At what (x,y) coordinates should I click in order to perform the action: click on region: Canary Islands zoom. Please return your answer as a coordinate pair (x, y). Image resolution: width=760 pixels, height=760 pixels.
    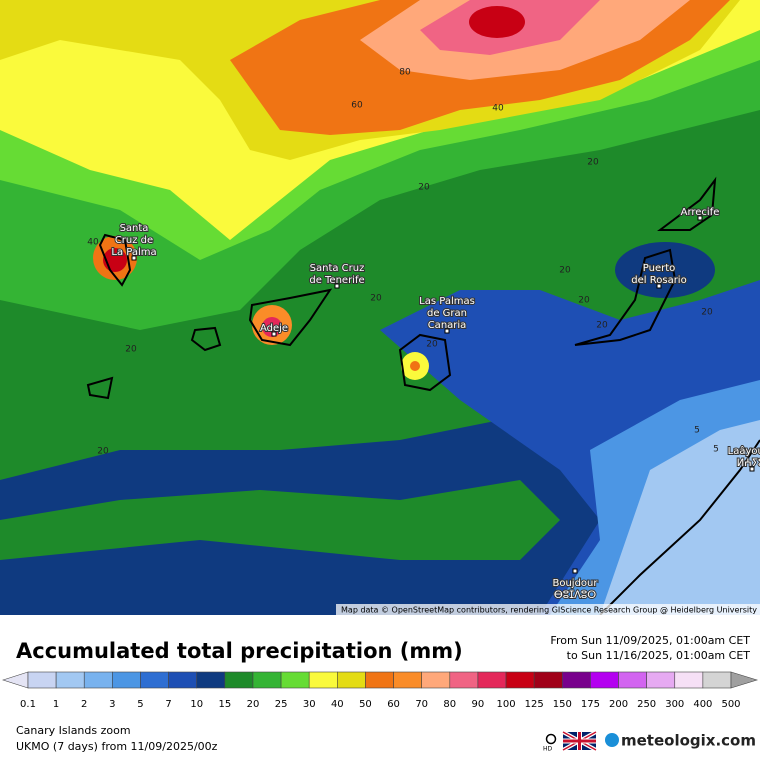
    Looking at the image, I should click on (73, 730).